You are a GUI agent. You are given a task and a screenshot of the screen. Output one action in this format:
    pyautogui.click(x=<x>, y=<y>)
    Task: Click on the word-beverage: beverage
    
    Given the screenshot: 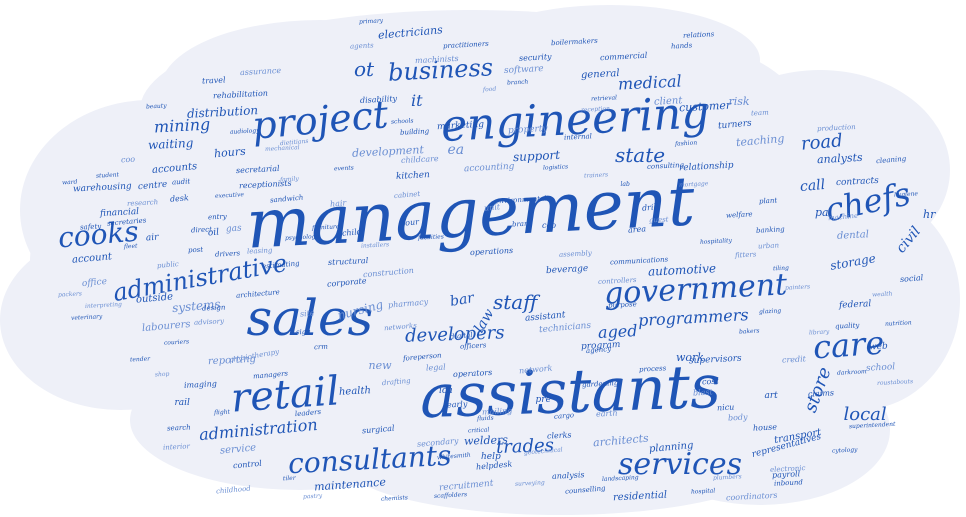 What is the action you would take?
    pyautogui.click(x=567, y=269)
    